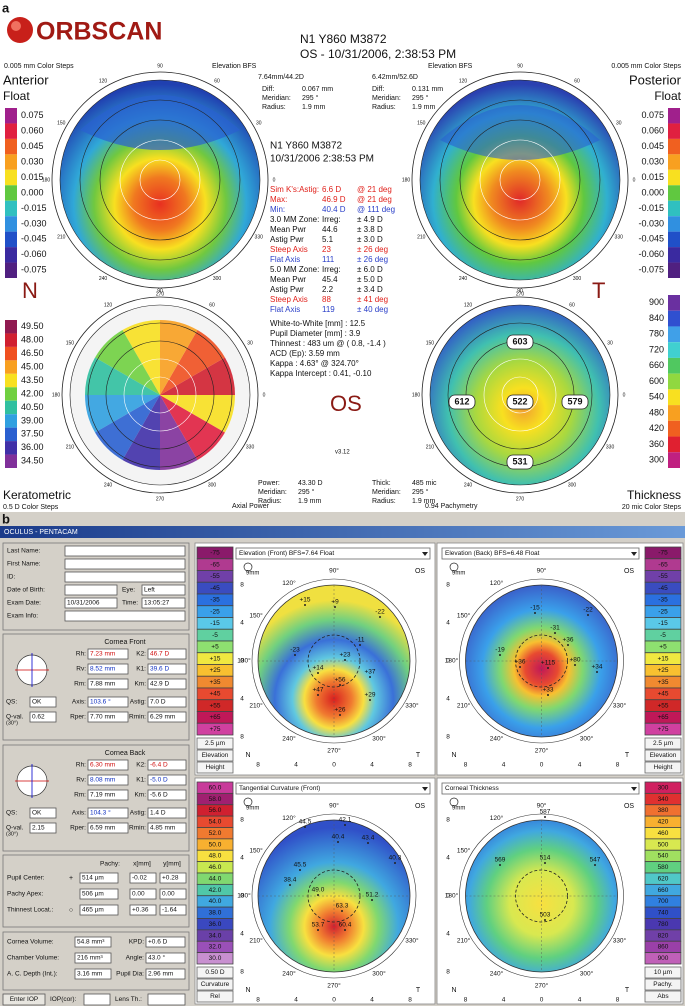 The width and height of the screenshot is (685, 1006). What do you see at coordinates (318, 890) in the screenshot?
I see `map-value: 49.0` at bounding box center [318, 890].